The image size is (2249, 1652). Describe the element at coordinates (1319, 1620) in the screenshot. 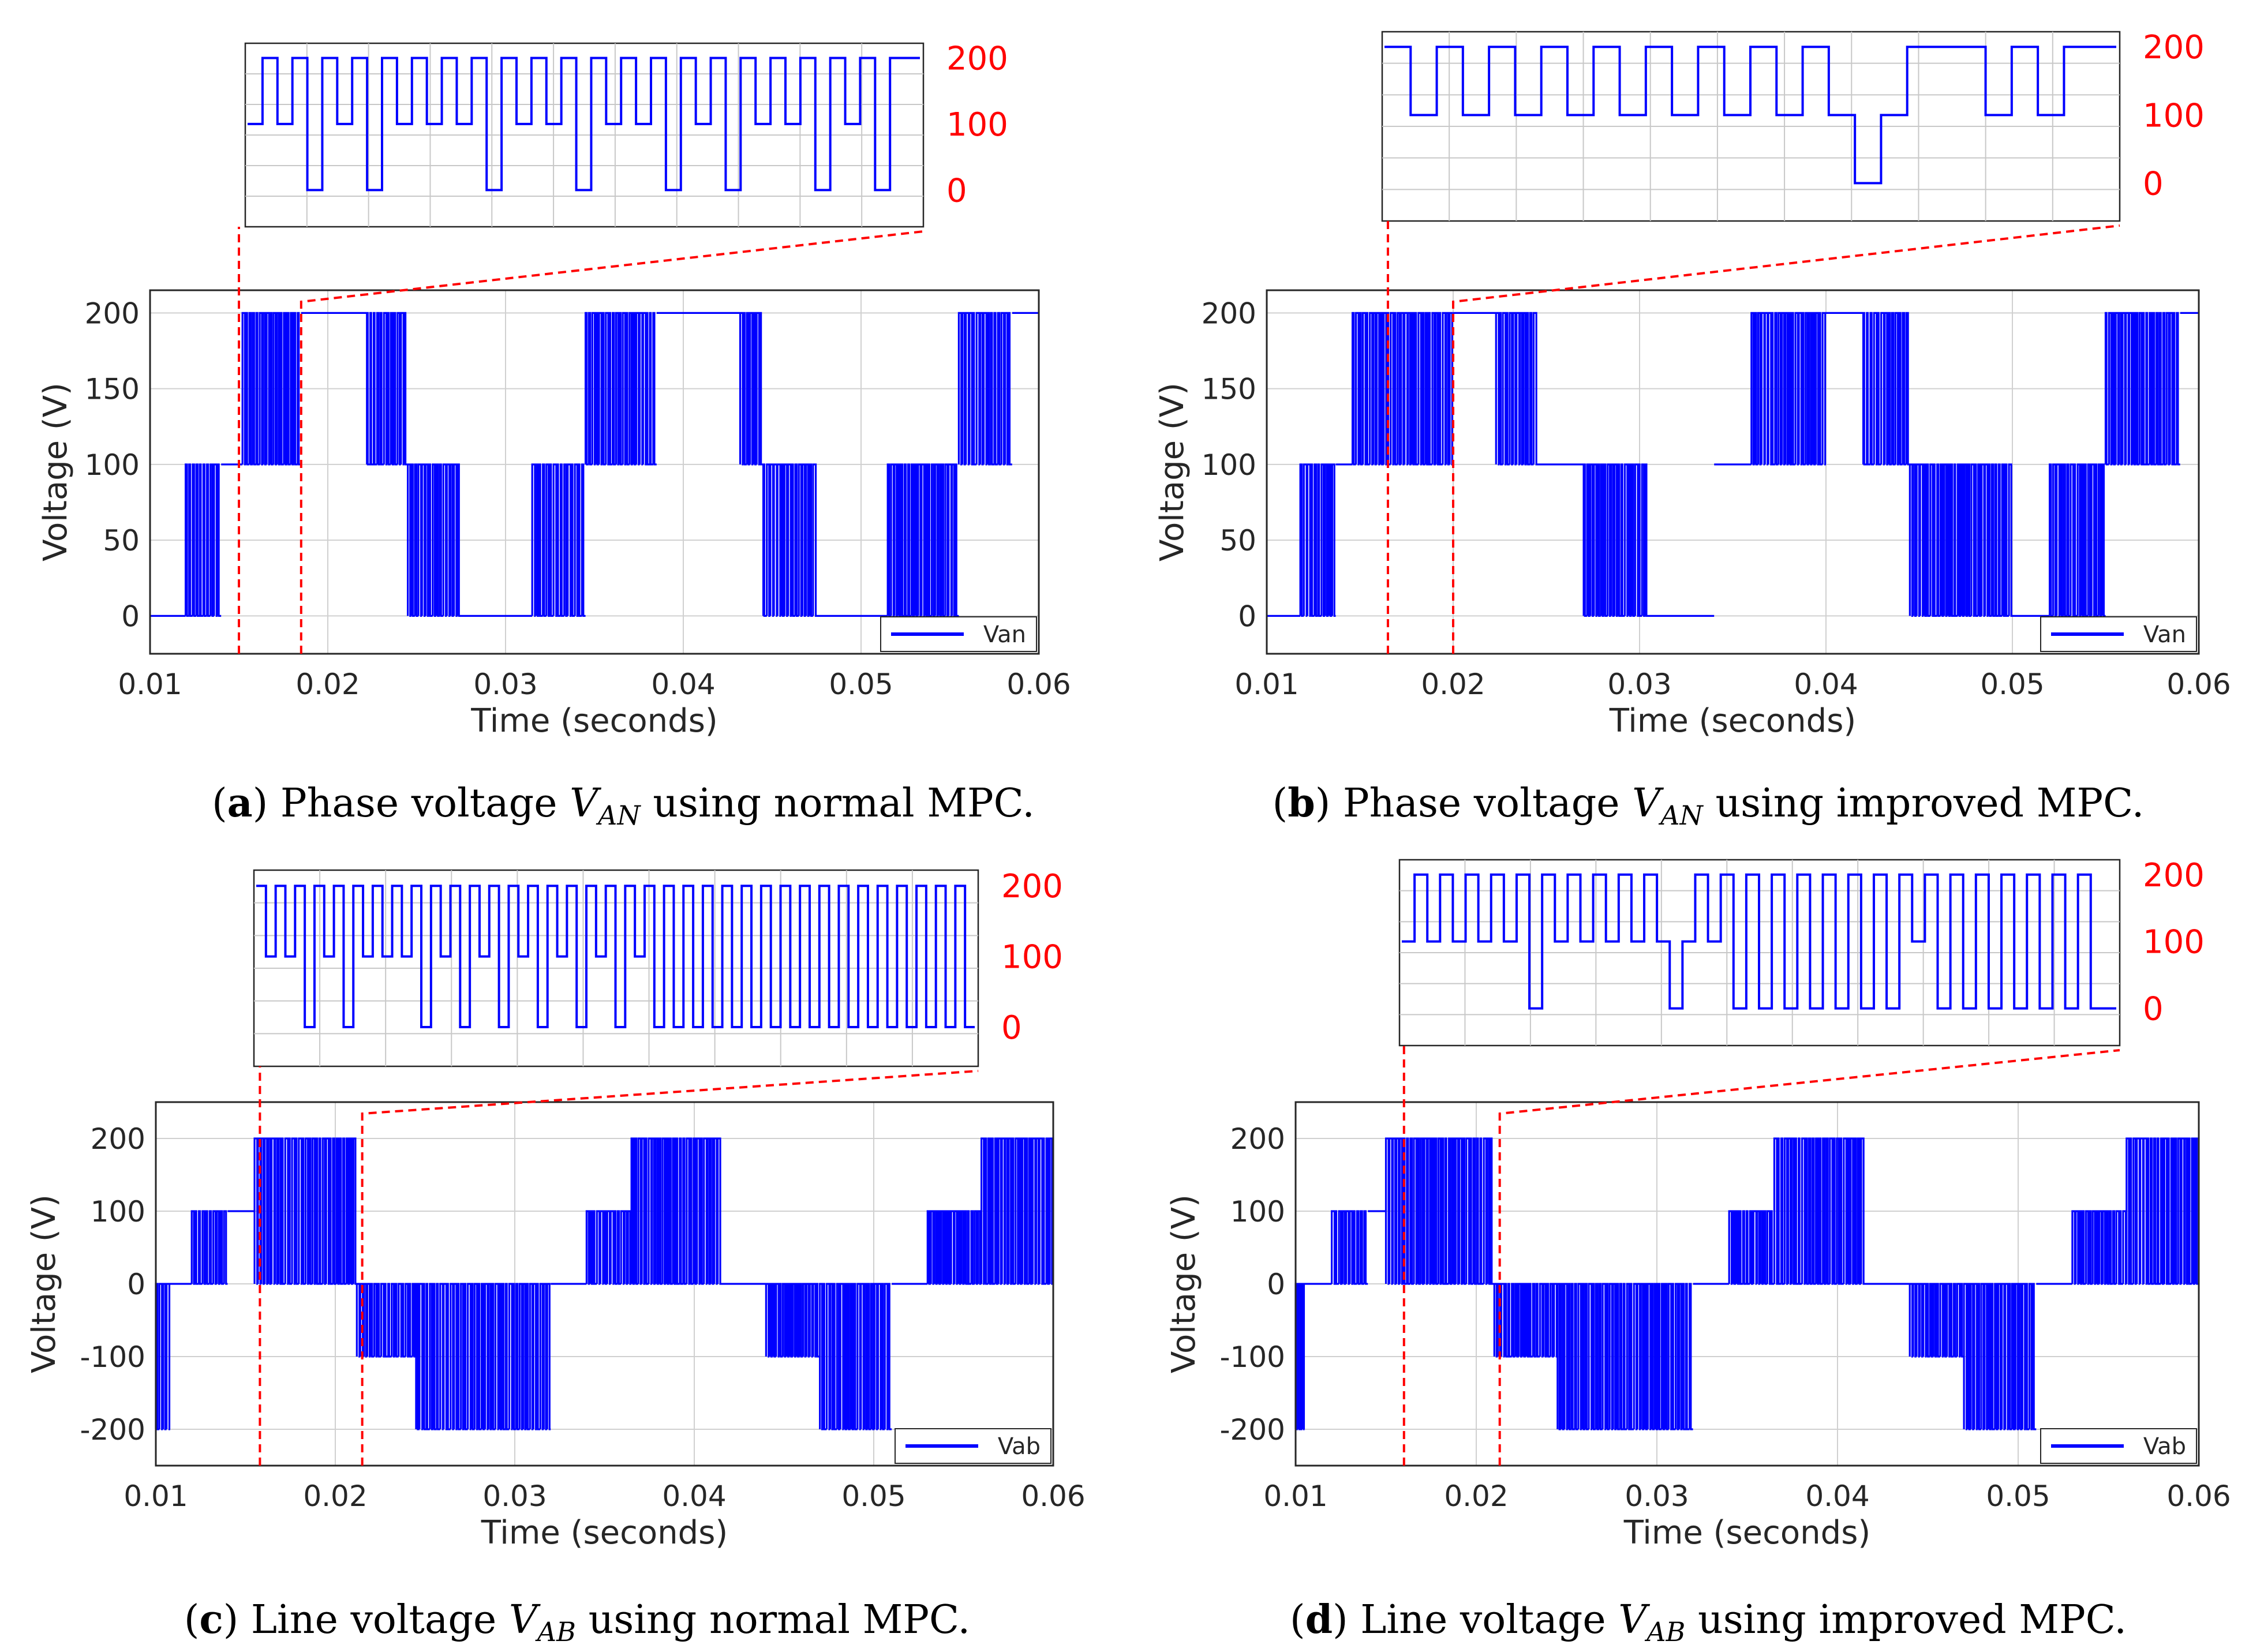

I see `caption-letter: d` at that location.